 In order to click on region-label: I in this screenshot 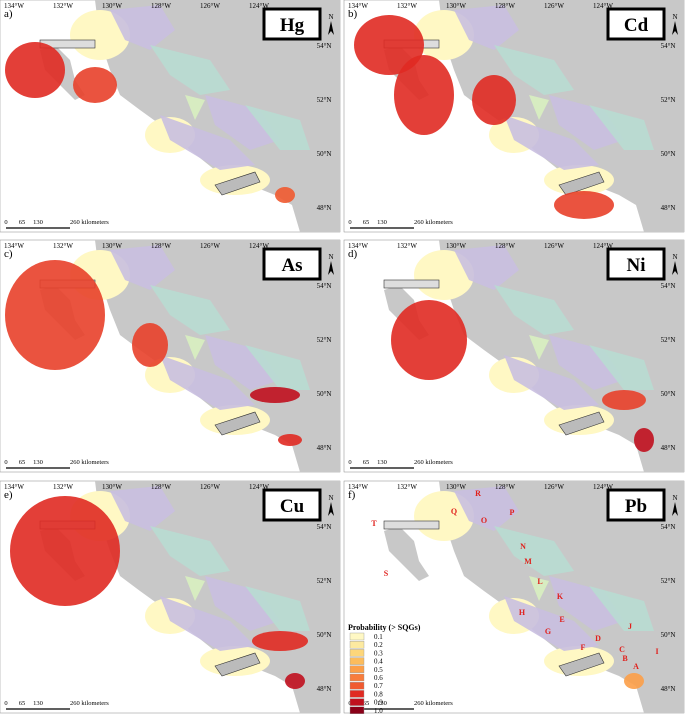, I will do `click(656, 651)`.